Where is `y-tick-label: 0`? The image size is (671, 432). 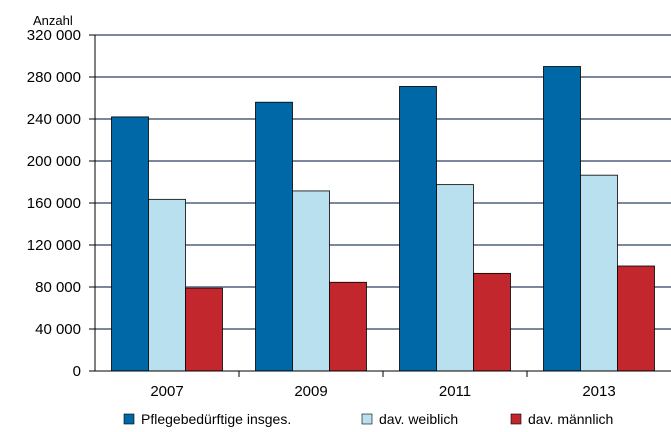 y-tick-label: 0 is located at coordinates (77, 371).